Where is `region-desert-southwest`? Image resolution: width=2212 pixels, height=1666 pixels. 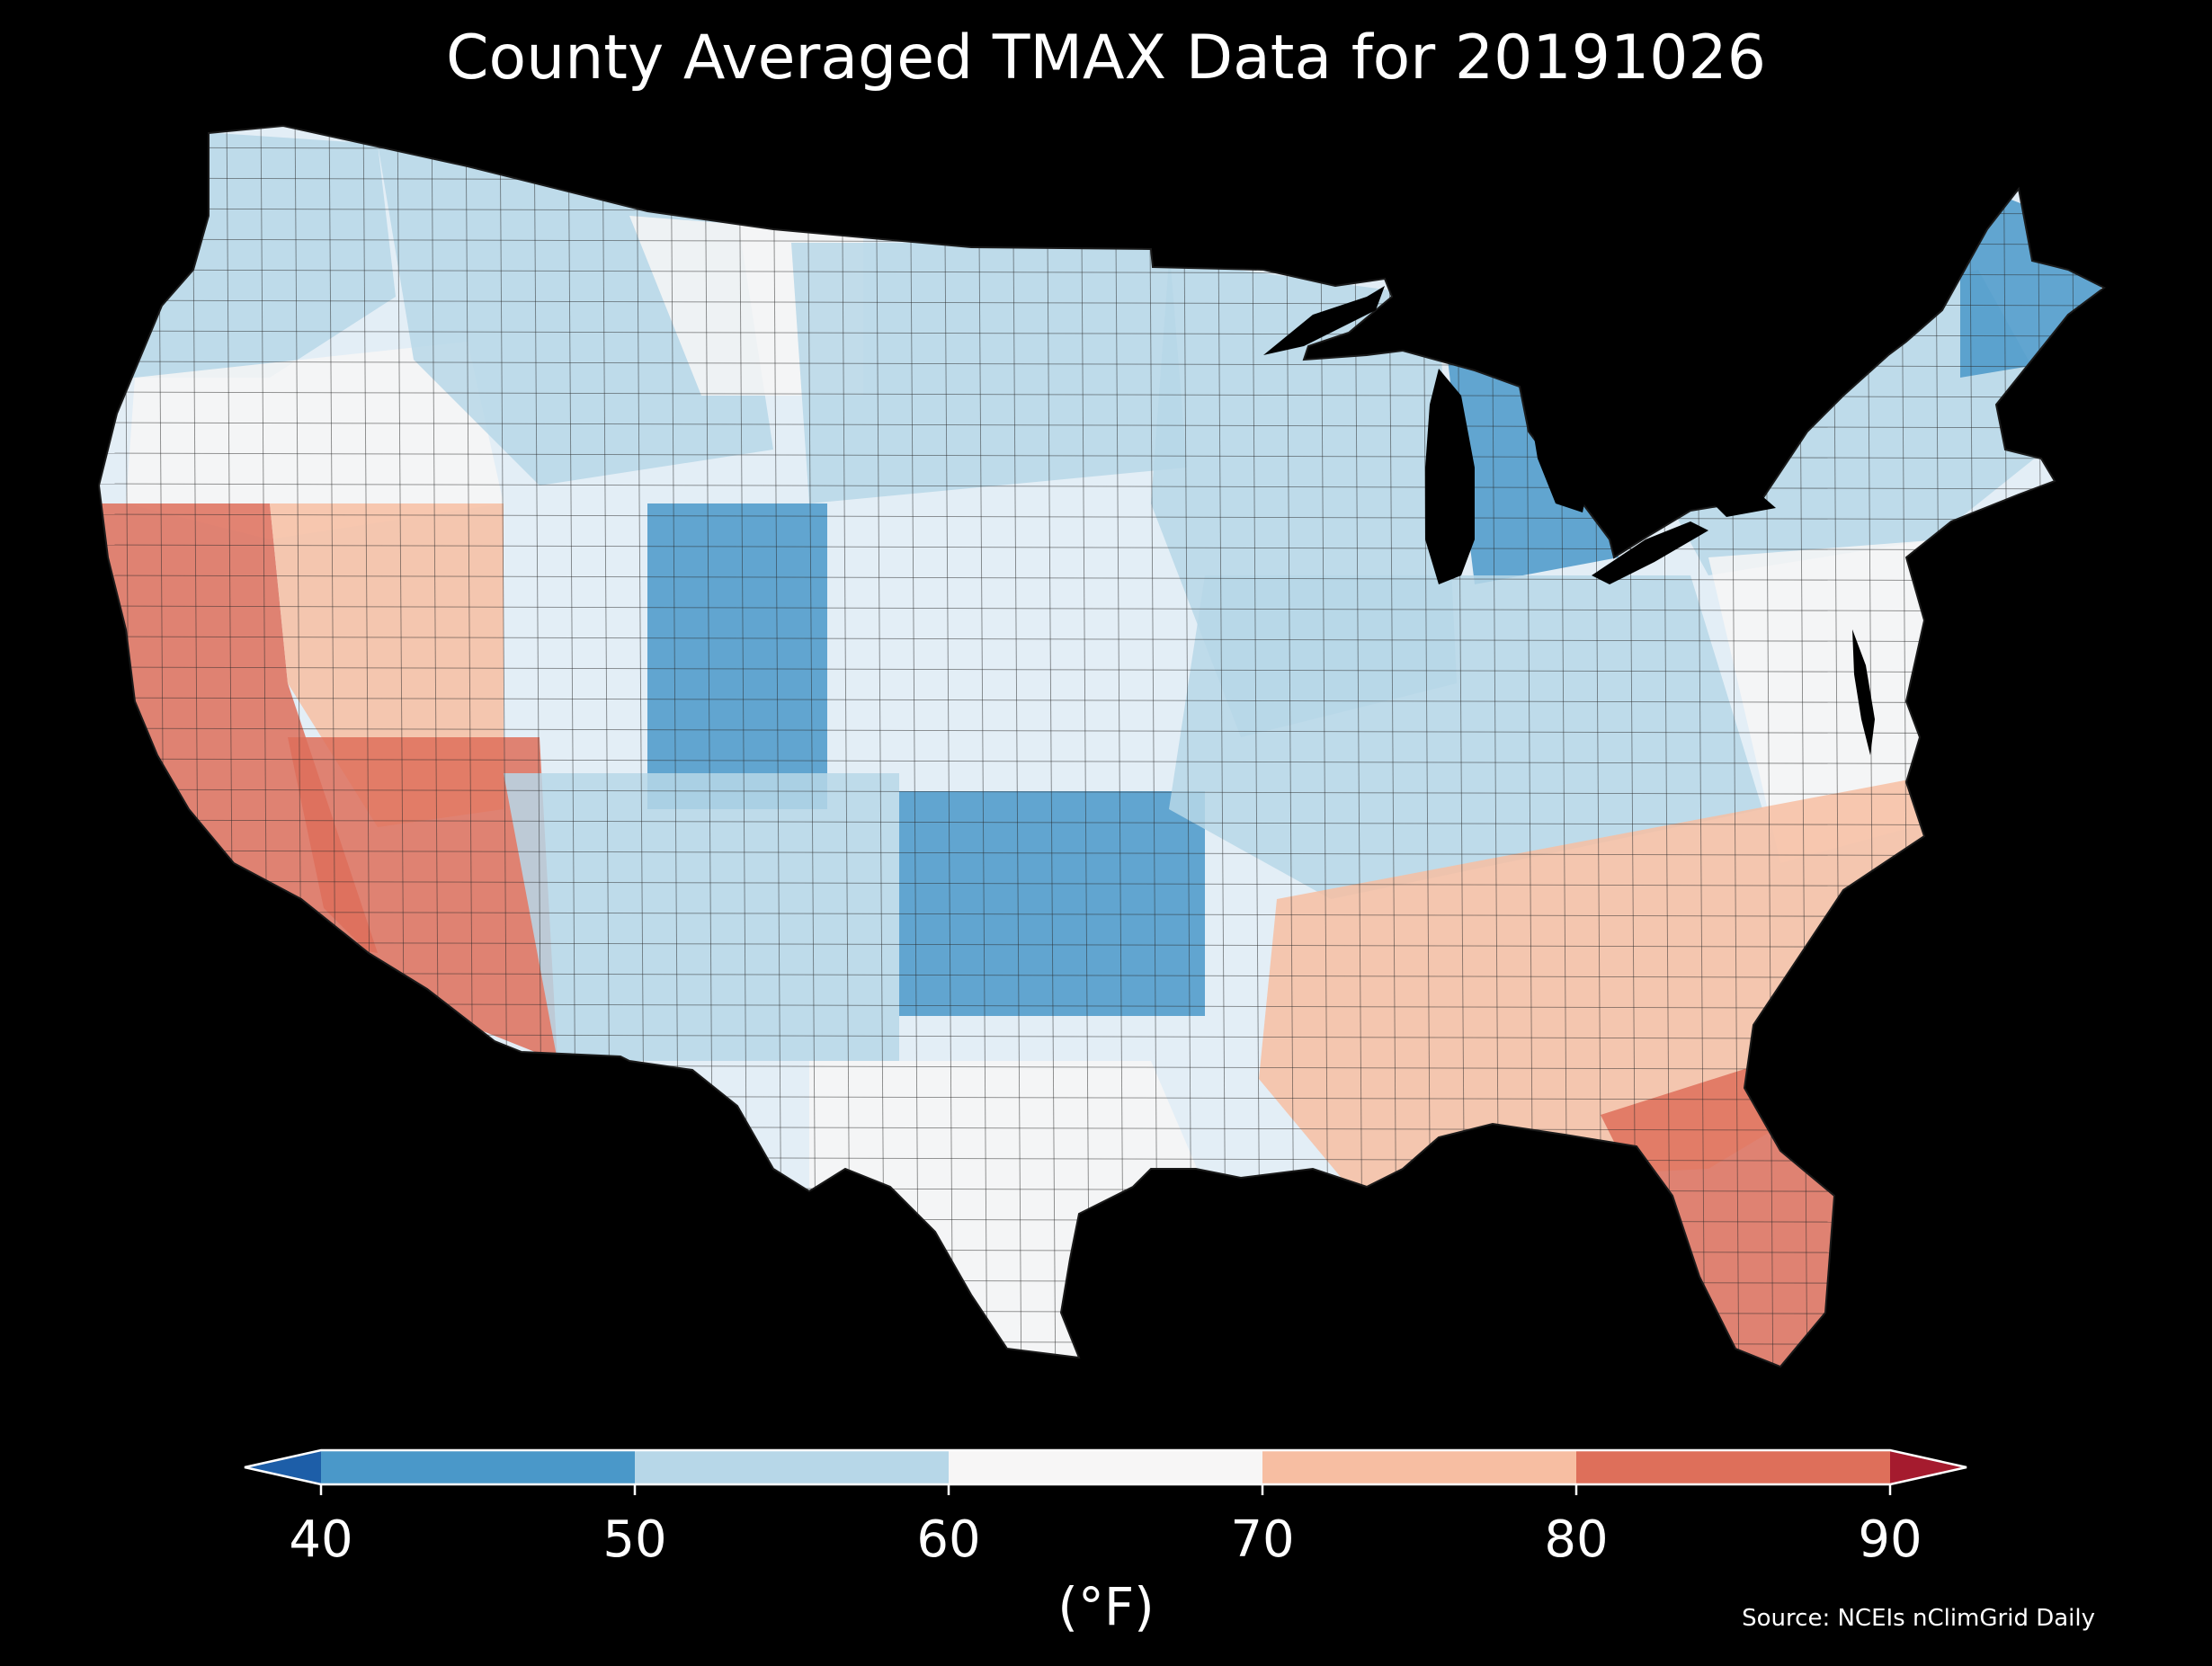 region-desert-southwest is located at coordinates (422, 899).